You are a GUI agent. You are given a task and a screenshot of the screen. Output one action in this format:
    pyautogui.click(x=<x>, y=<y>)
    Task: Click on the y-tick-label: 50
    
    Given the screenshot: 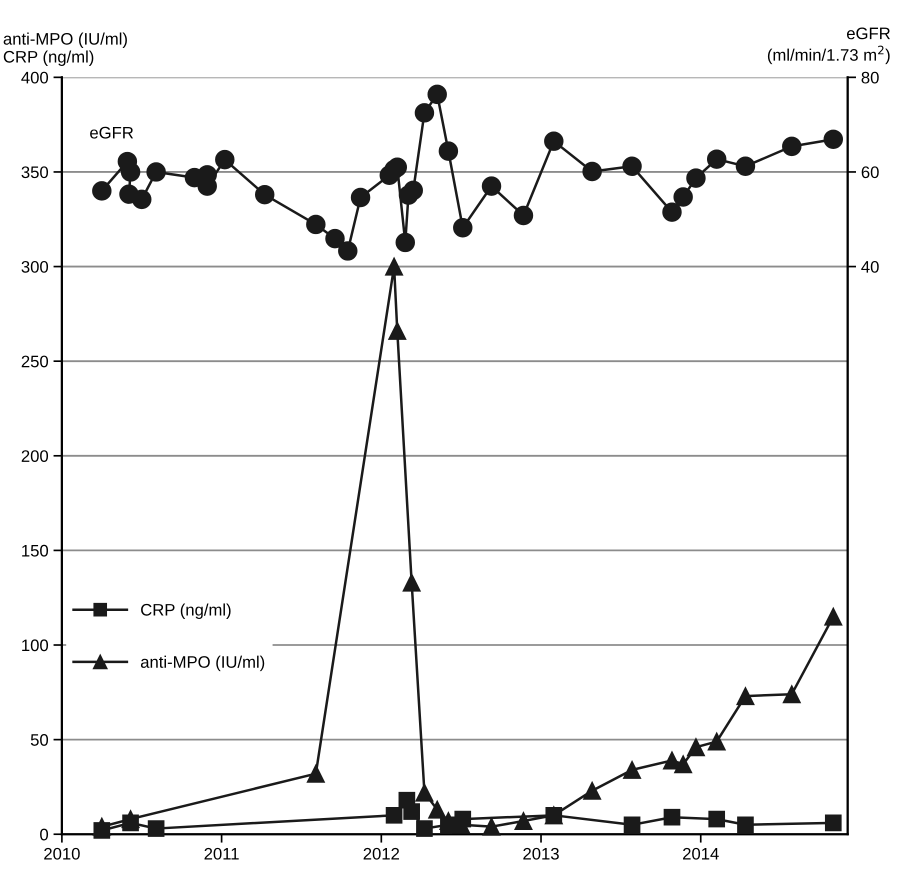 What is the action you would take?
    pyautogui.click(x=39, y=740)
    